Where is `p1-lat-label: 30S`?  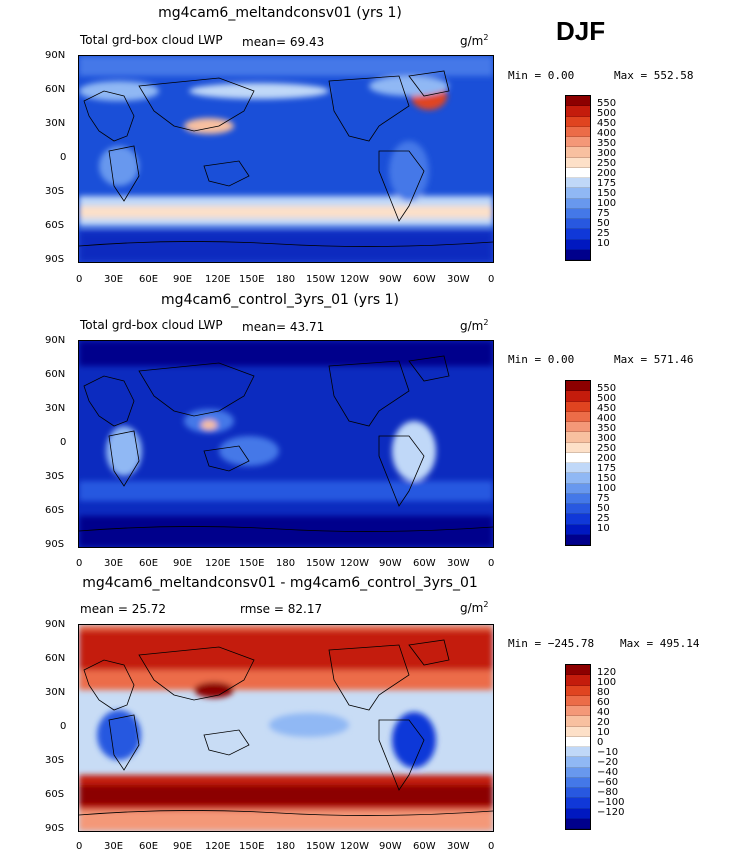
p1-lat-label: 30S is located at coordinates (55, 191).